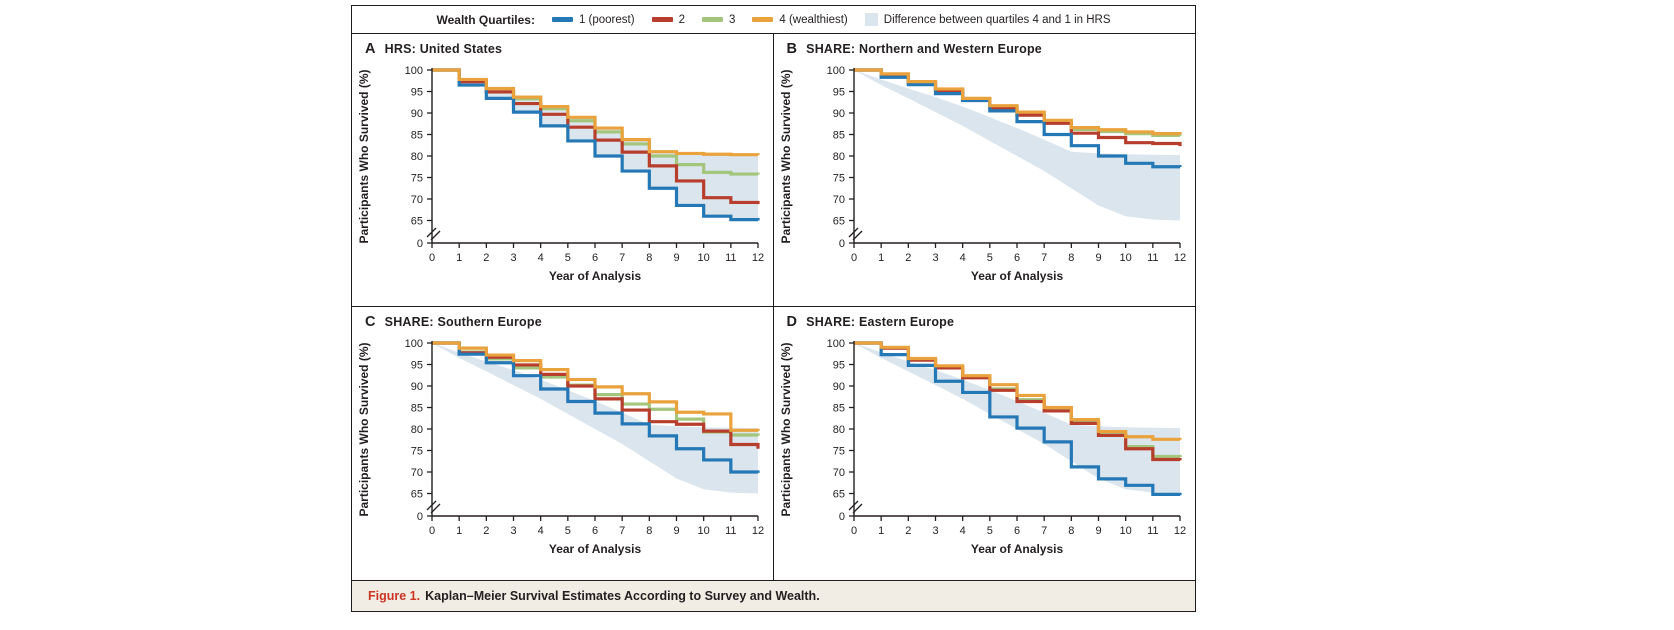 This screenshot has width=1674, height=630. Describe the element at coordinates (786, 429) in the screenshot. I see `y-axis-label: Participants Who Survived (%)` at that location.